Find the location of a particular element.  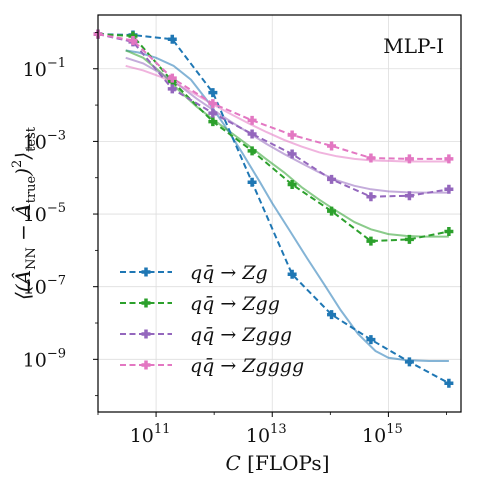

panel-title: MLP-I is located at coordinates (413, 46).